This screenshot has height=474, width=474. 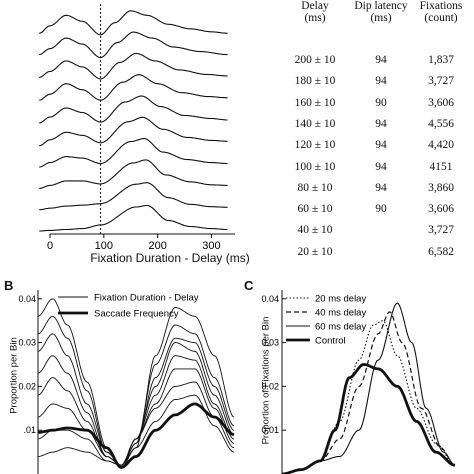 What do you see at coordinates (381, 6) in the screenshot?
I see `header-line: Dip latency` at bounding box center [381, 6].